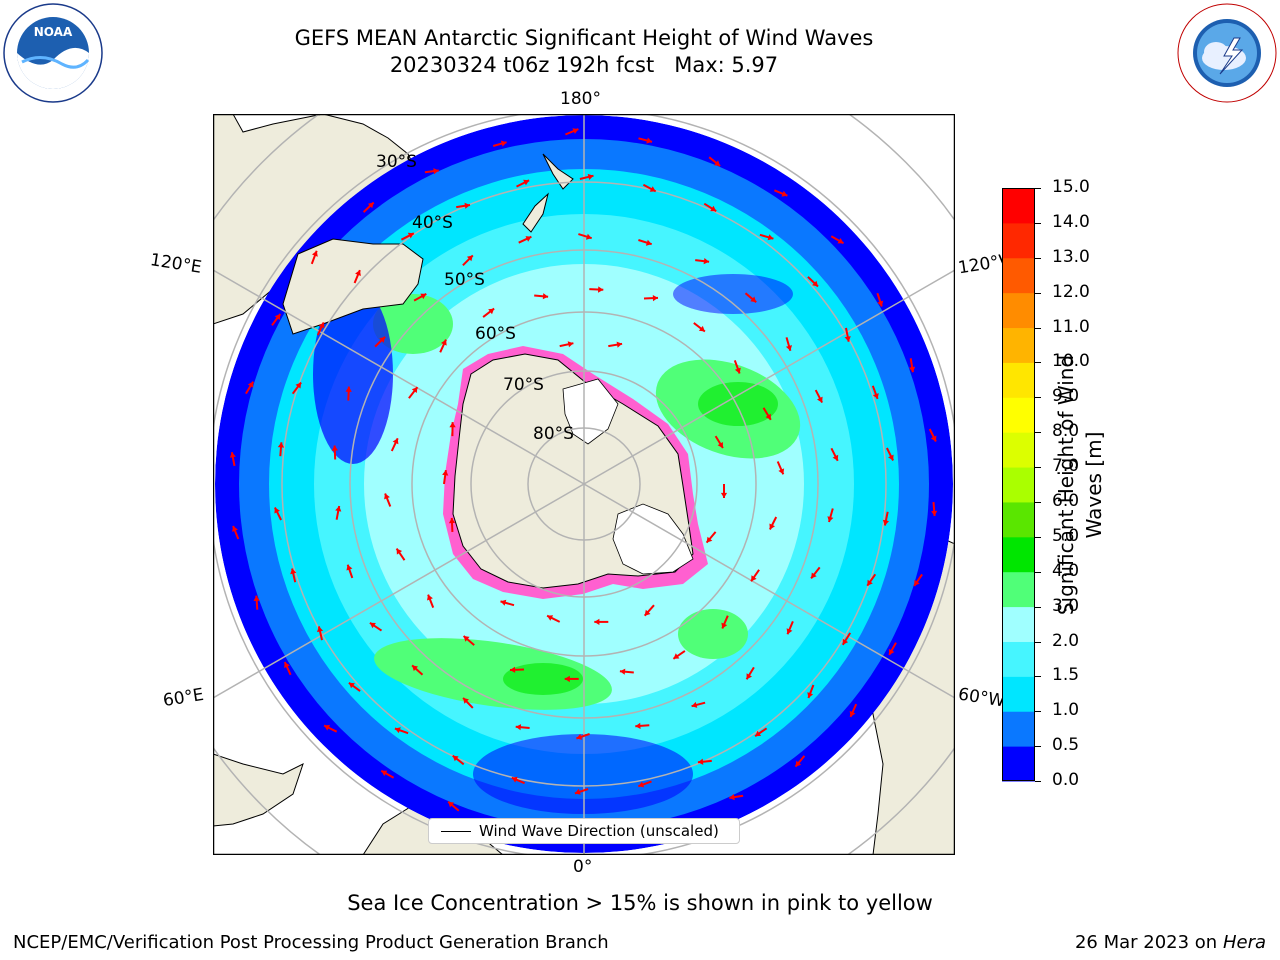 The height and width of the screenshot is (960, 1280). What do you see at coordinates (432, 223) in the screenshot?
I see `lat-label-40s: 40°S` at bounding box center [432, 223].